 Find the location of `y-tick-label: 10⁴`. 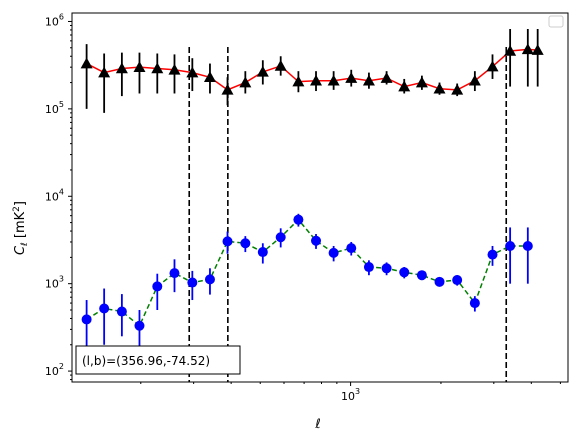

y-tick-label: 10⁴ is located at coordinates (54, 195).